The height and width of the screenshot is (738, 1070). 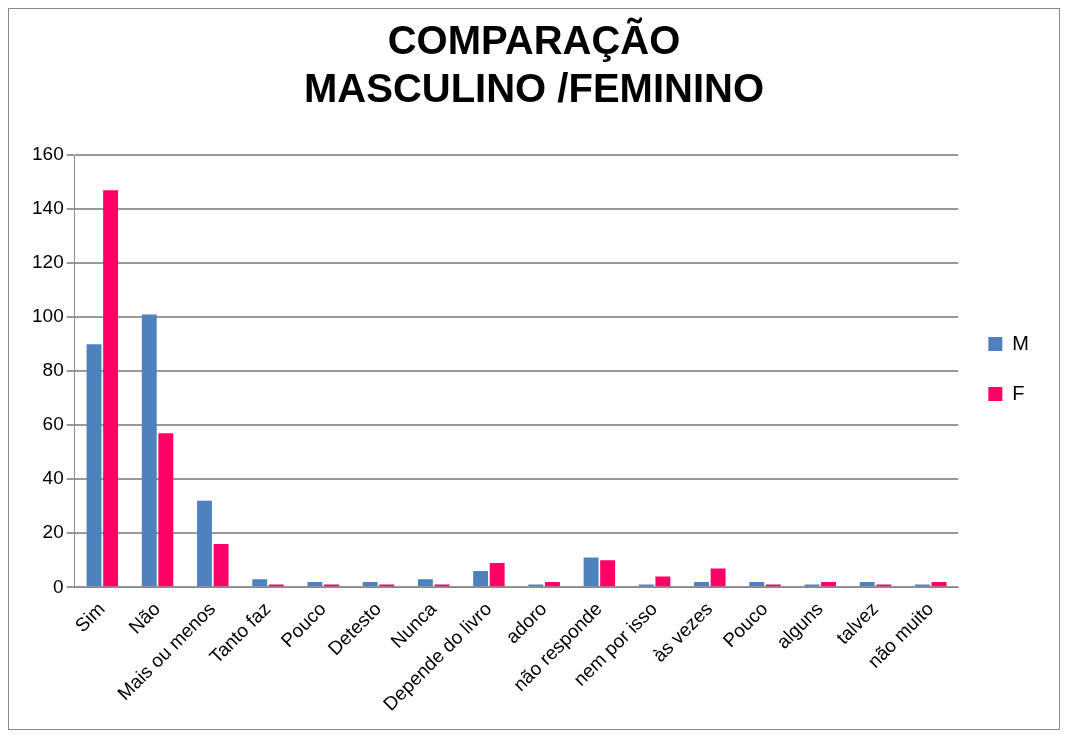 I want to click on y-tick-label: 60, so click(x=53, y=424).